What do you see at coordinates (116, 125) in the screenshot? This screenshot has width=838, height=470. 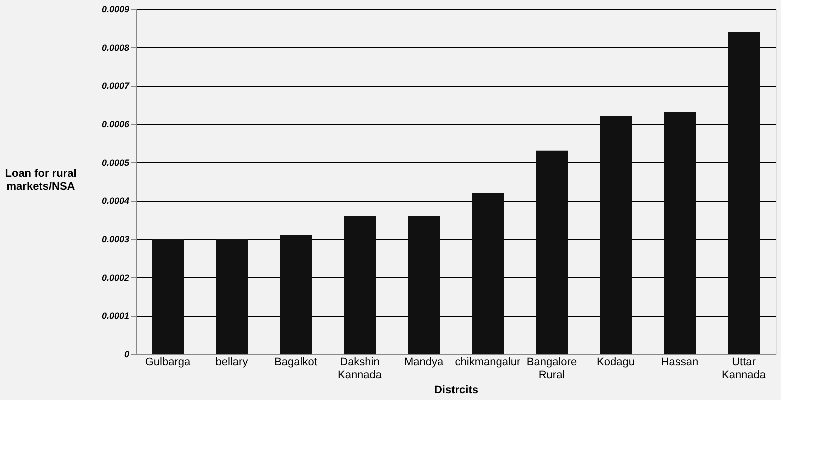 I see `y-tick-label: 0.0006` at bounding box center [116, 125].